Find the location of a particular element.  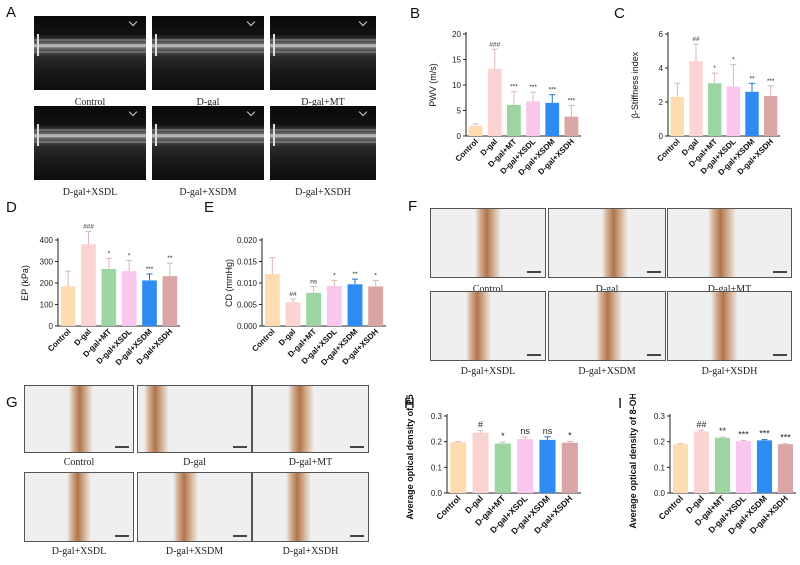

image-caption: D-gal+XSDL is located at coordinates (488, 371).